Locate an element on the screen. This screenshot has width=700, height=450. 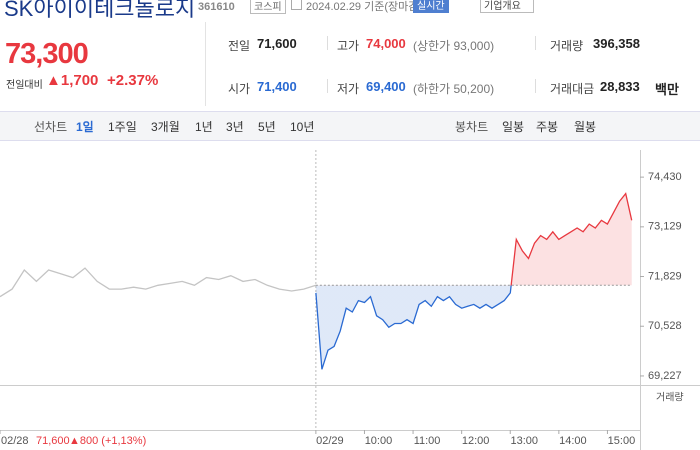
realtime-button: 실시간 is located at coordinates (431, 6).